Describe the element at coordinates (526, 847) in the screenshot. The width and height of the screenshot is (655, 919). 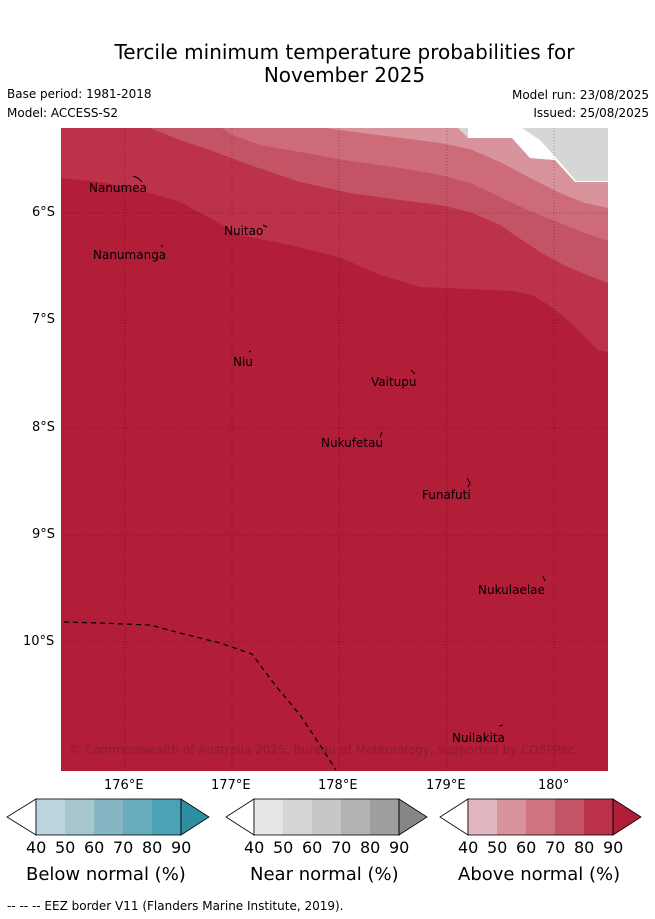
I see `colorbar-above-tick-60: 60` at that location.